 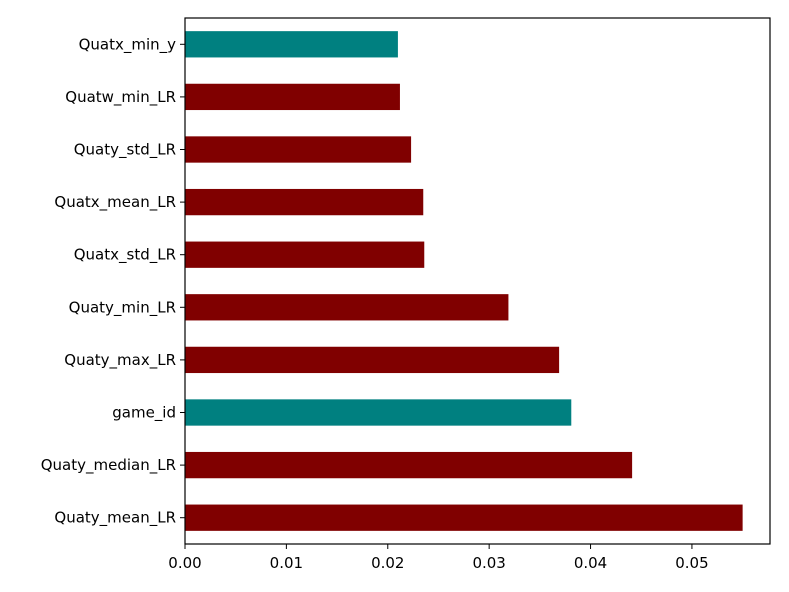 I want to click on y-tick-label: Quatx_min_y, so click(x=128, y=44).